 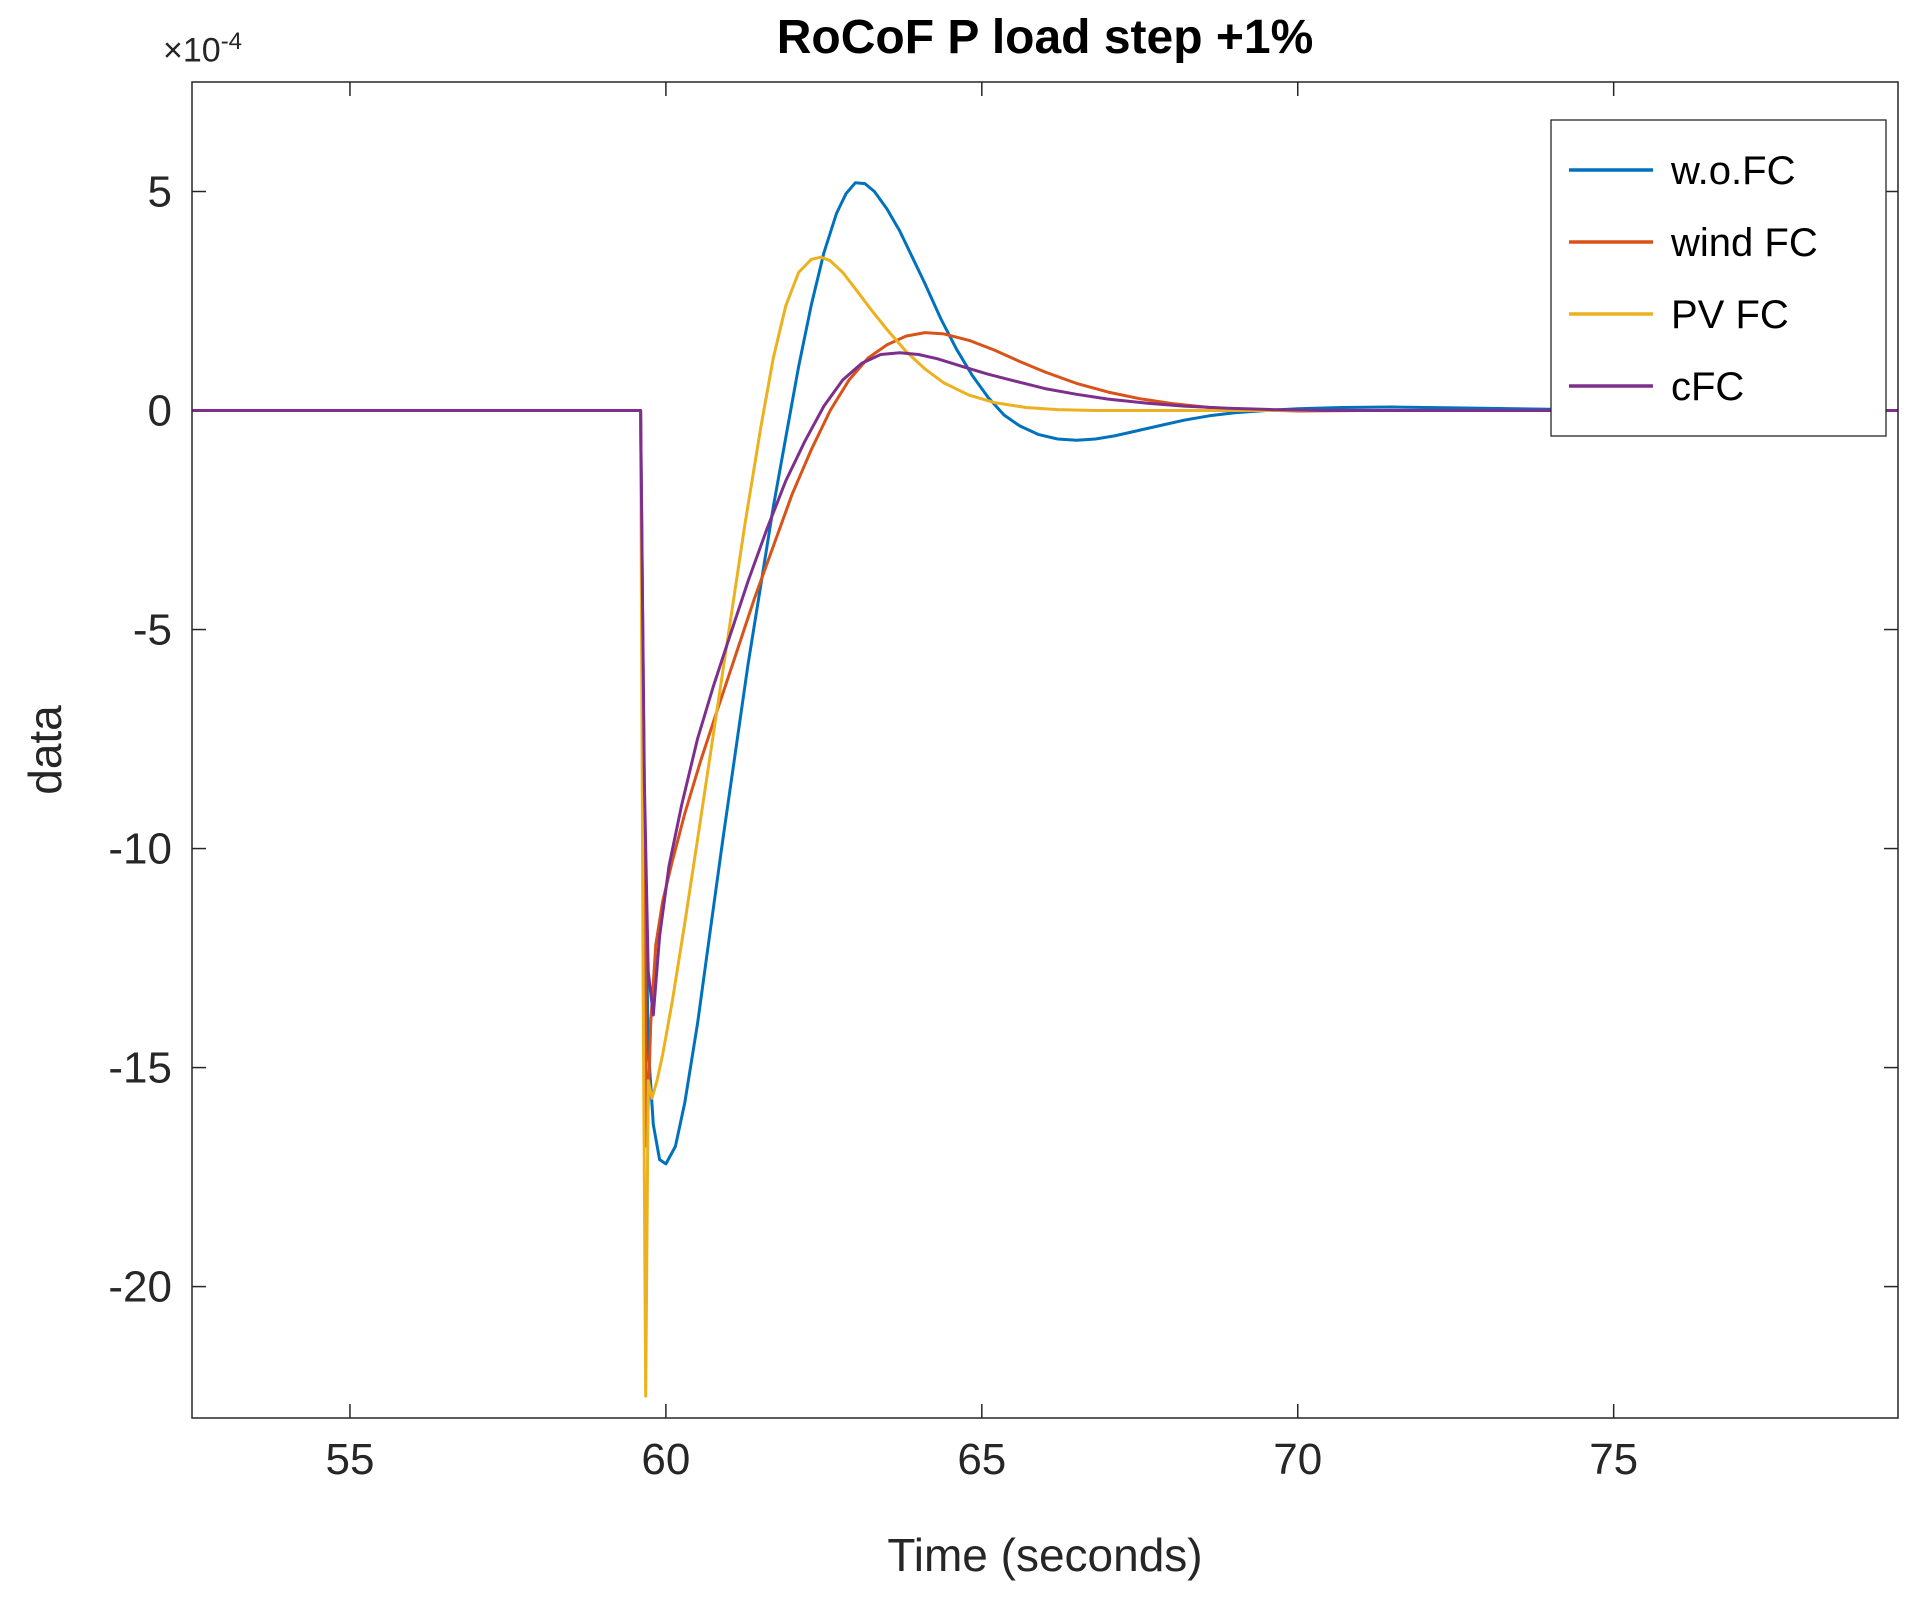 I want to click on x-tick-label: 75, so click(x=1613, y=1459).